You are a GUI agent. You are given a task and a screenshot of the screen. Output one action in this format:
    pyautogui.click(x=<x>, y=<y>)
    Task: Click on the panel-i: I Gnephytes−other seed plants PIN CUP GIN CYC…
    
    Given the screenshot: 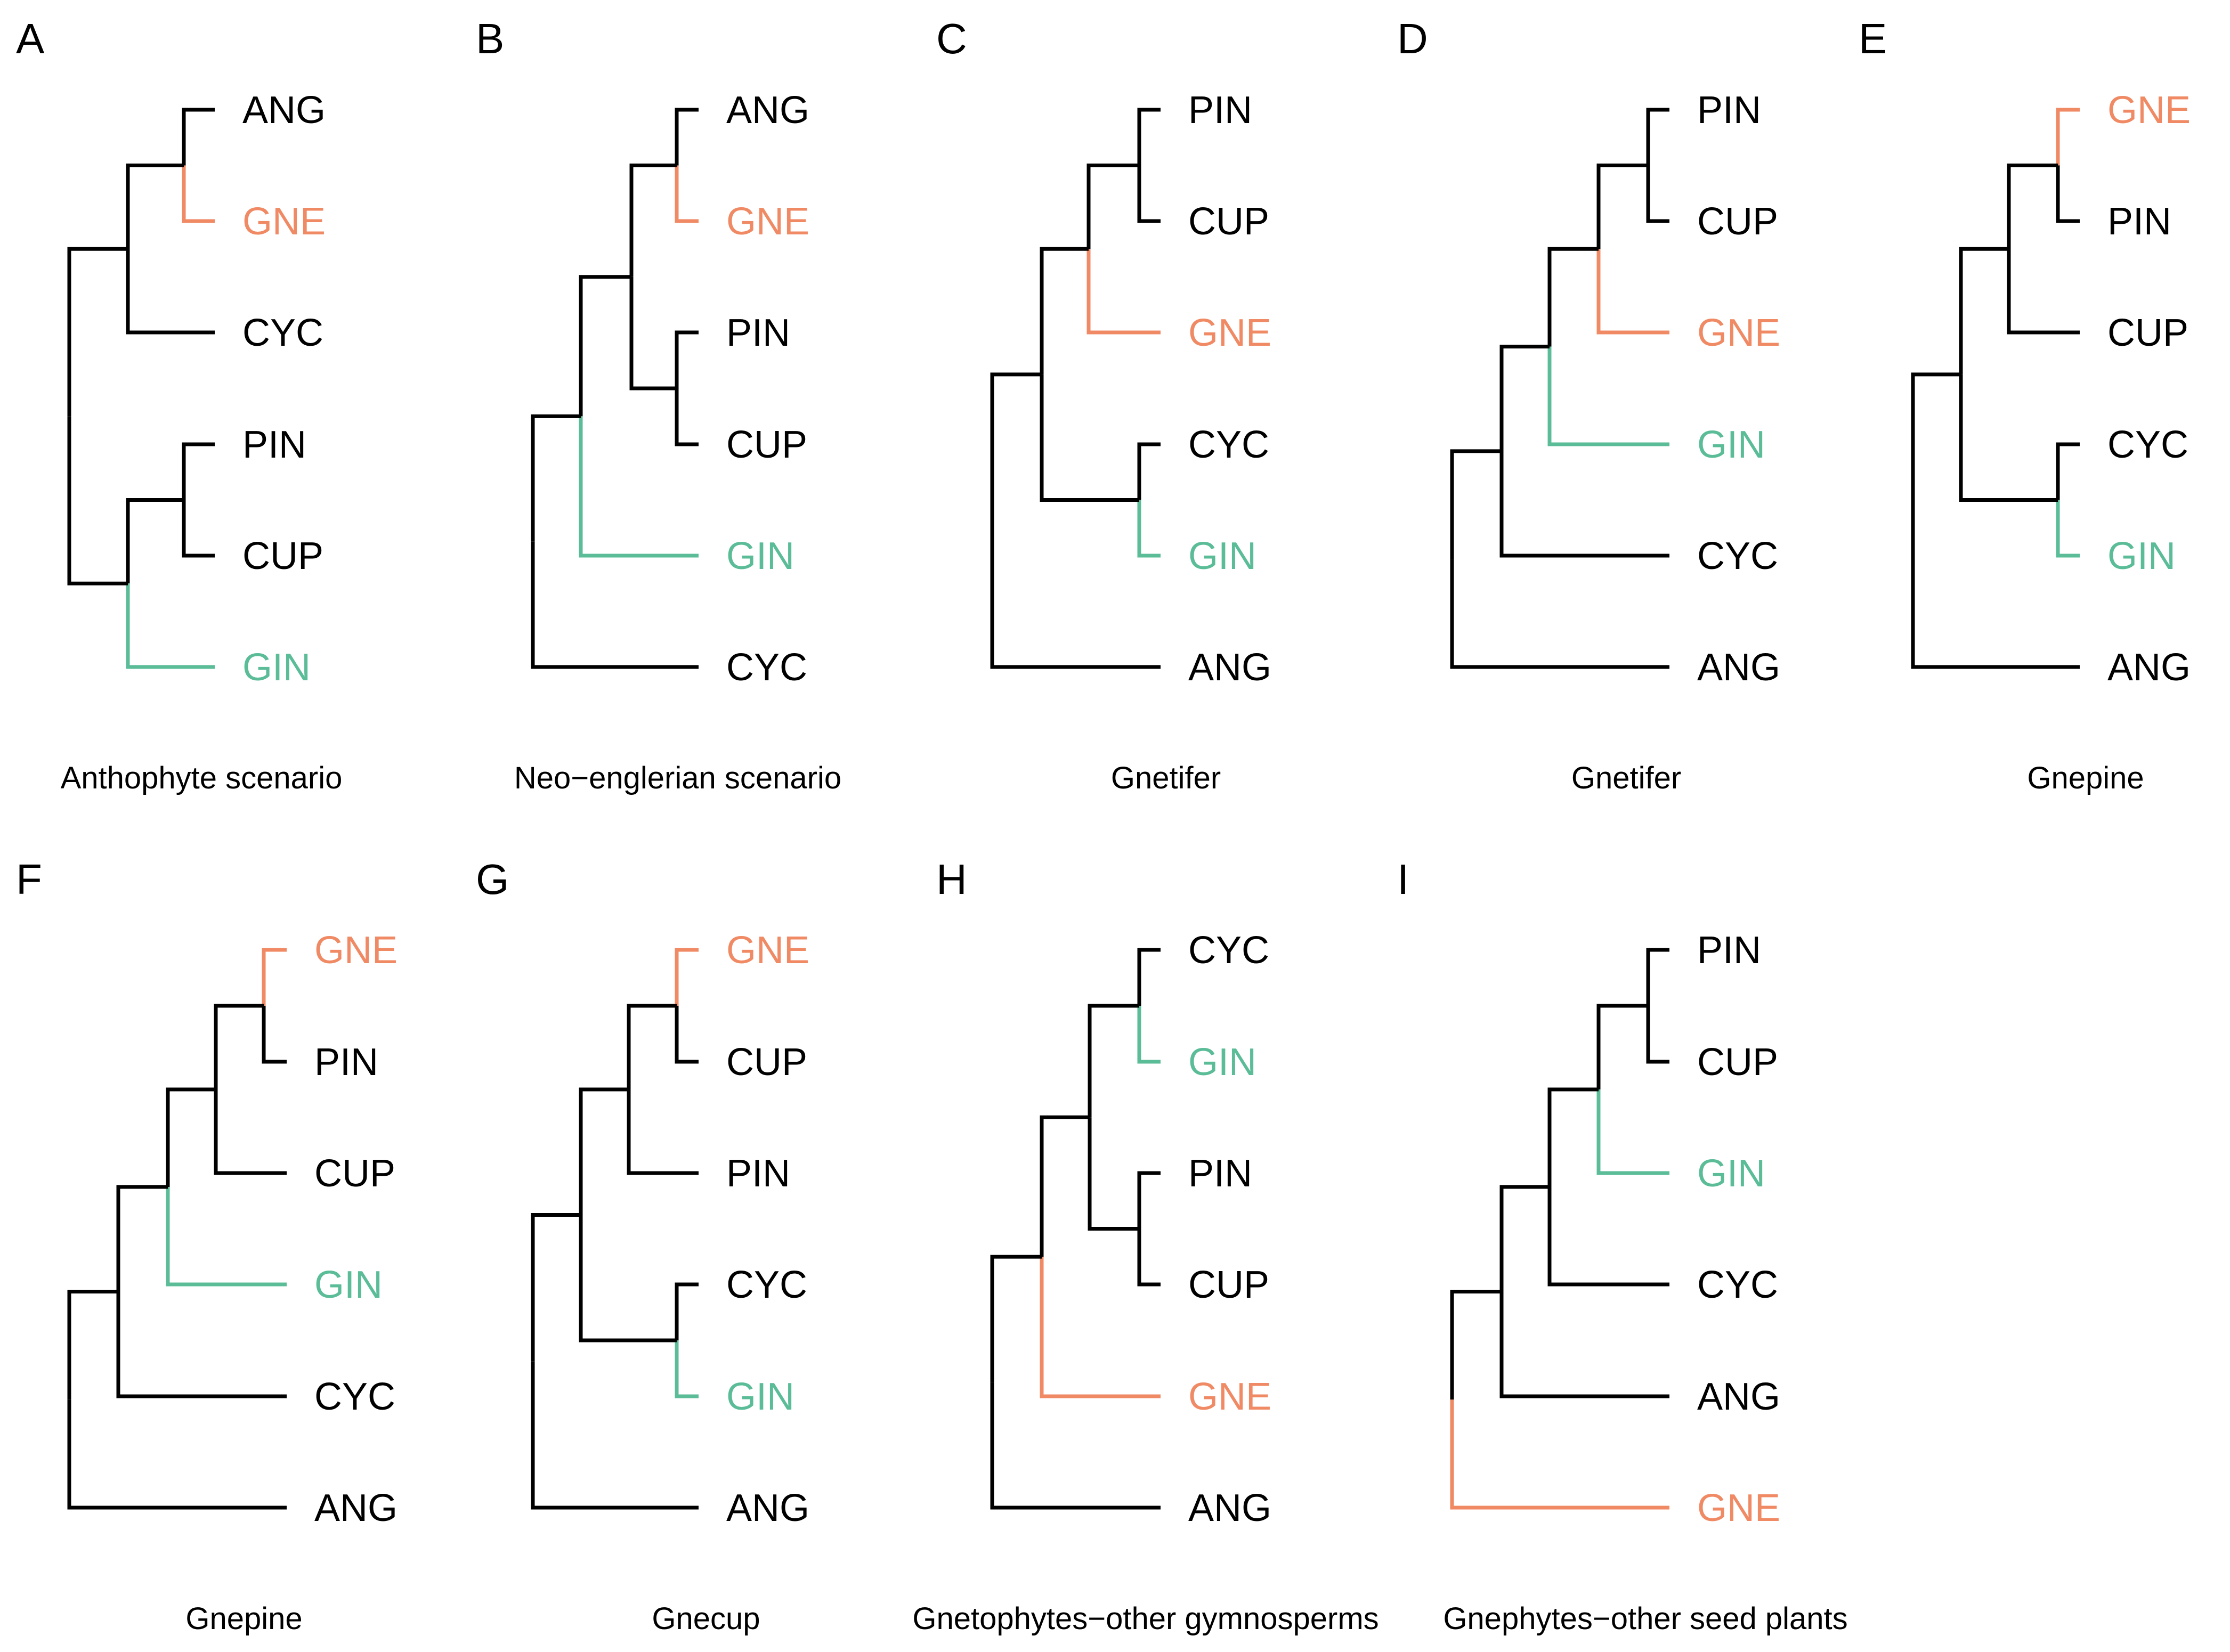 What is the action you would take?
    pyautogui.click(x=1622, y=1246)
    